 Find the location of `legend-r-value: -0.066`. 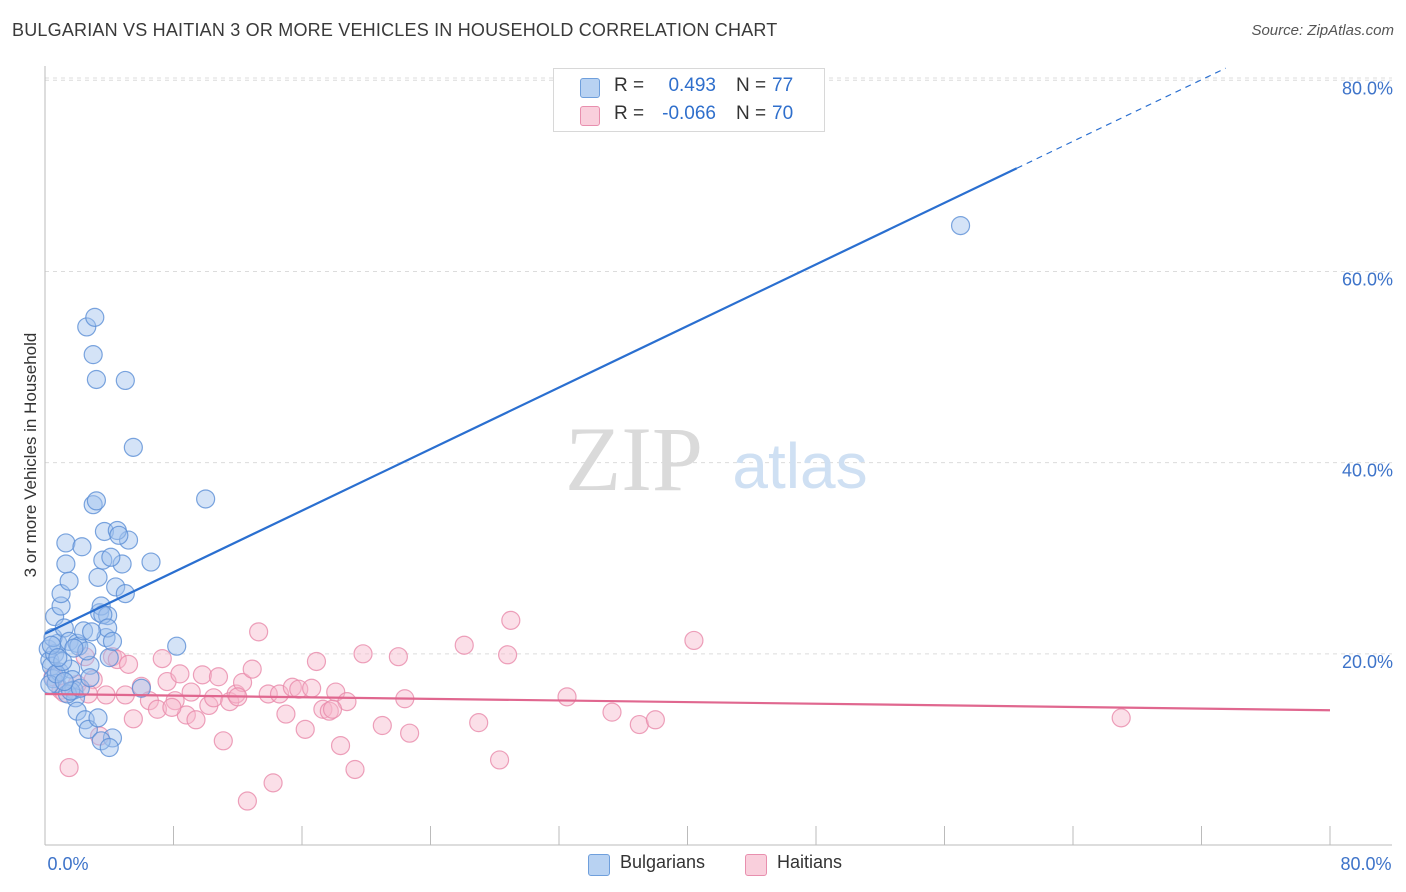

legend-r-value: -0.066 is located at coordinates (689, 113).